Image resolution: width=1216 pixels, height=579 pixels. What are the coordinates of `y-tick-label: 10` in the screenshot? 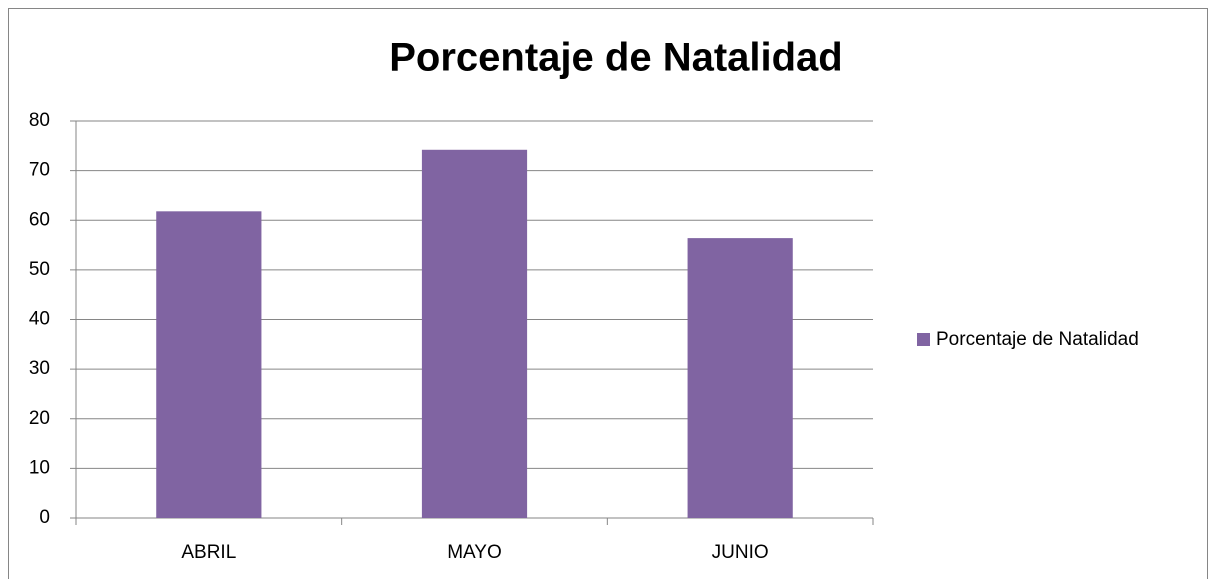 It's located at (39, 467).